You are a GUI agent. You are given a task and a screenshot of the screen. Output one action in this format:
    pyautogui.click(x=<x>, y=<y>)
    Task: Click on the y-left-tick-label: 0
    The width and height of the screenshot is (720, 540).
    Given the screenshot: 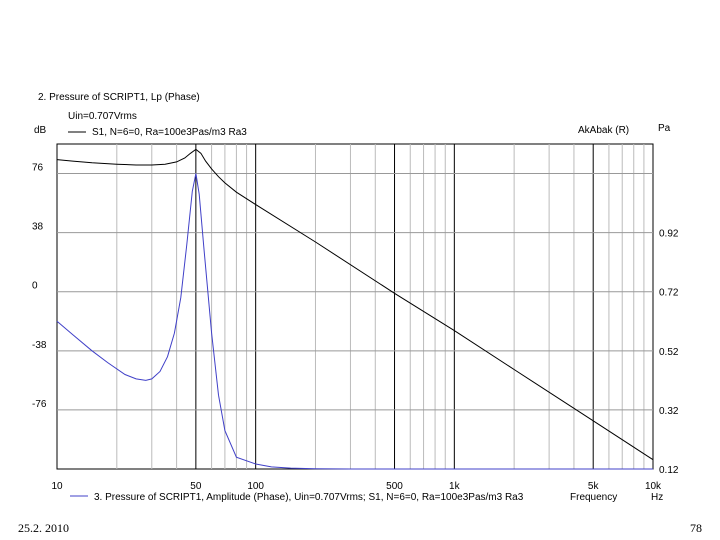 What is the action you would take?
    pyautogui.click(x=35, y=286)
    